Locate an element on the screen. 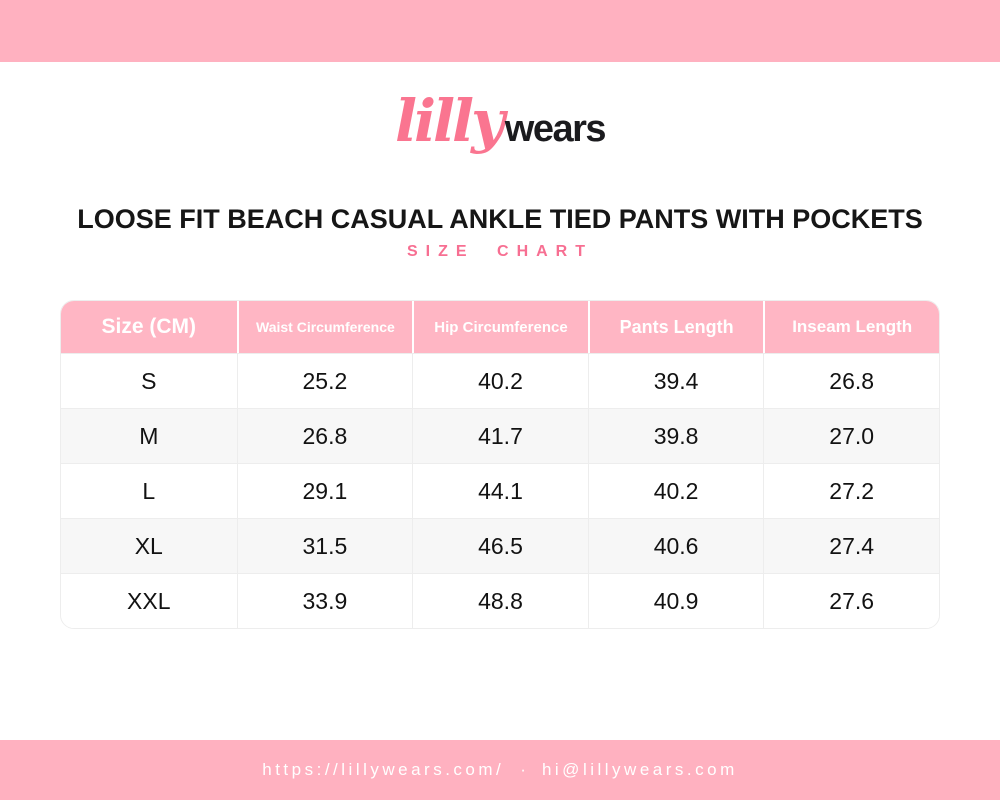  column-header-inseam-length: Inseam Length is located at coordinates (851, 327).